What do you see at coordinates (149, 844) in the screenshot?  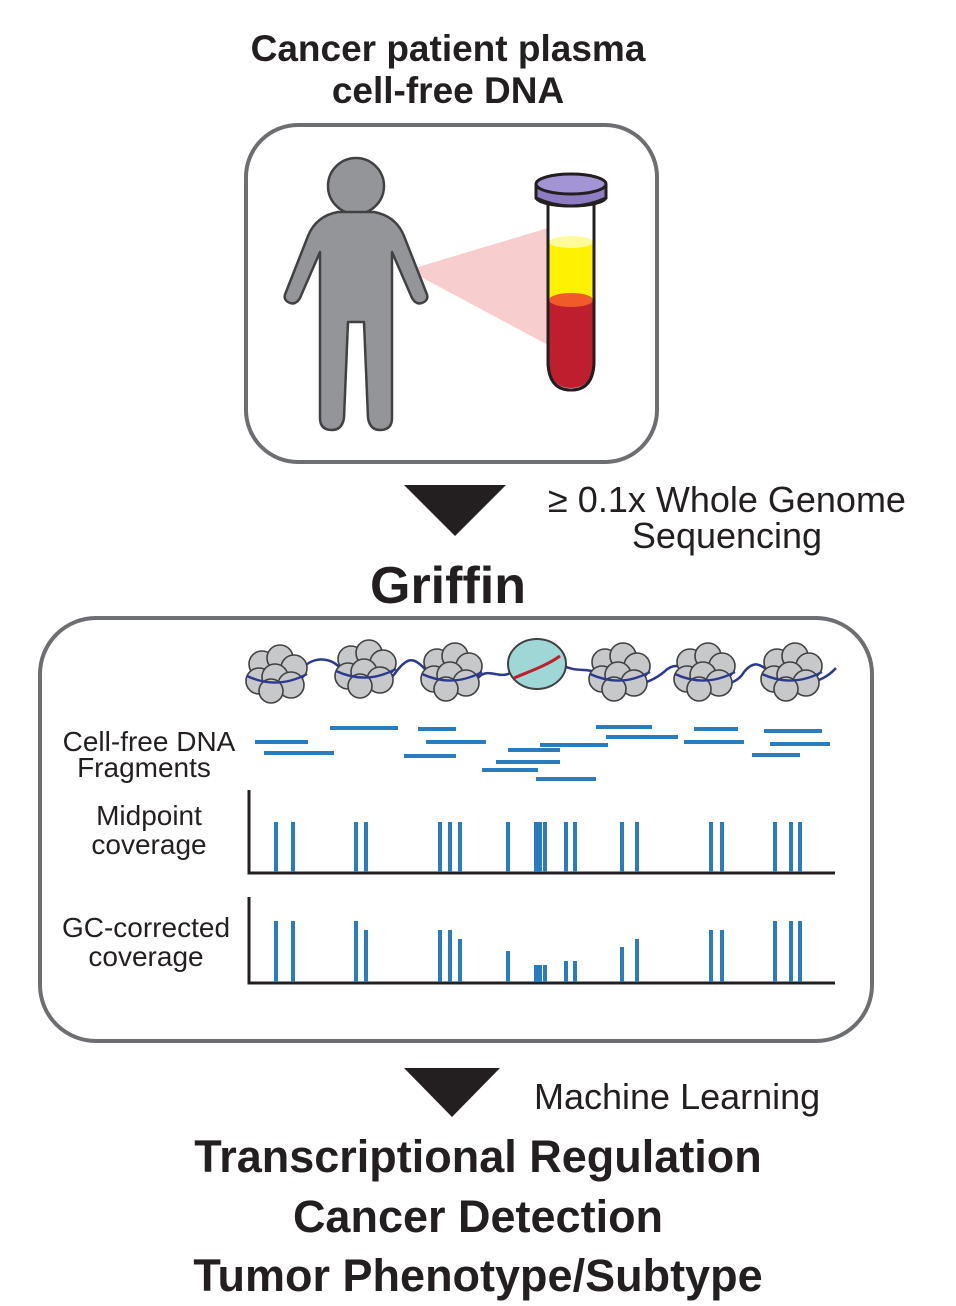 I see `midpoint-label-2: coverage` at bounding box center [149, 844].